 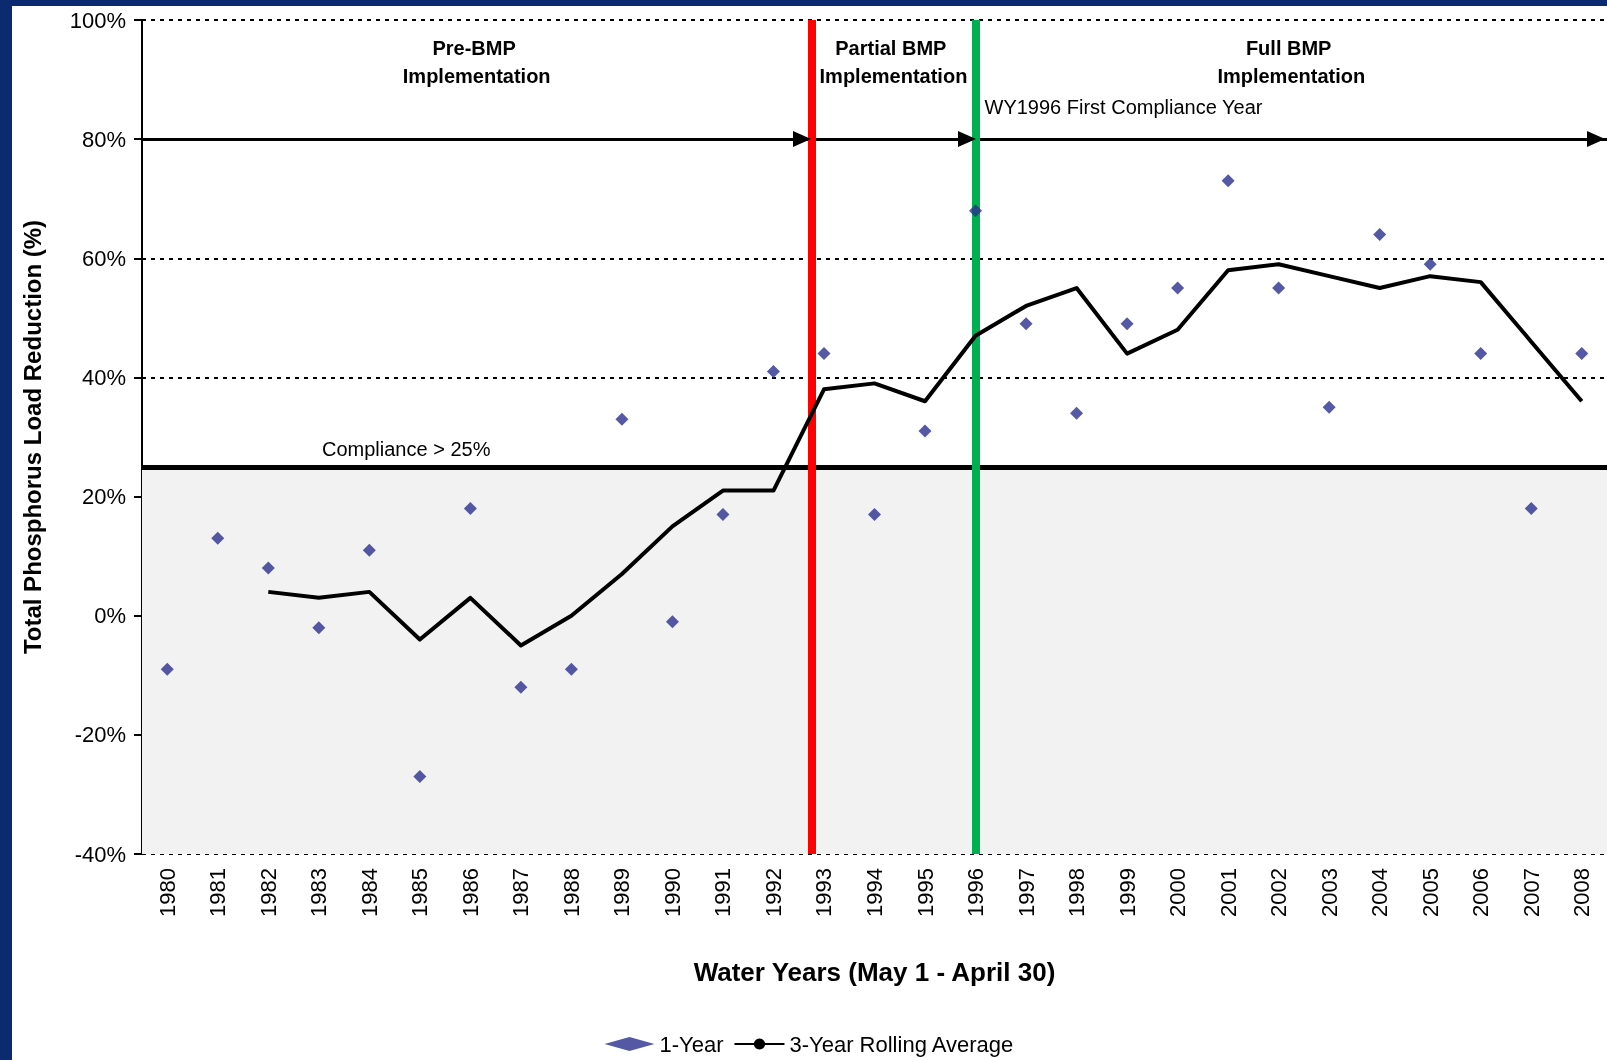 What do you see at coordinates (1481, 892) in the screenshot?
I see `x-tick-label: 2006` at bounding box center [1481, 892].